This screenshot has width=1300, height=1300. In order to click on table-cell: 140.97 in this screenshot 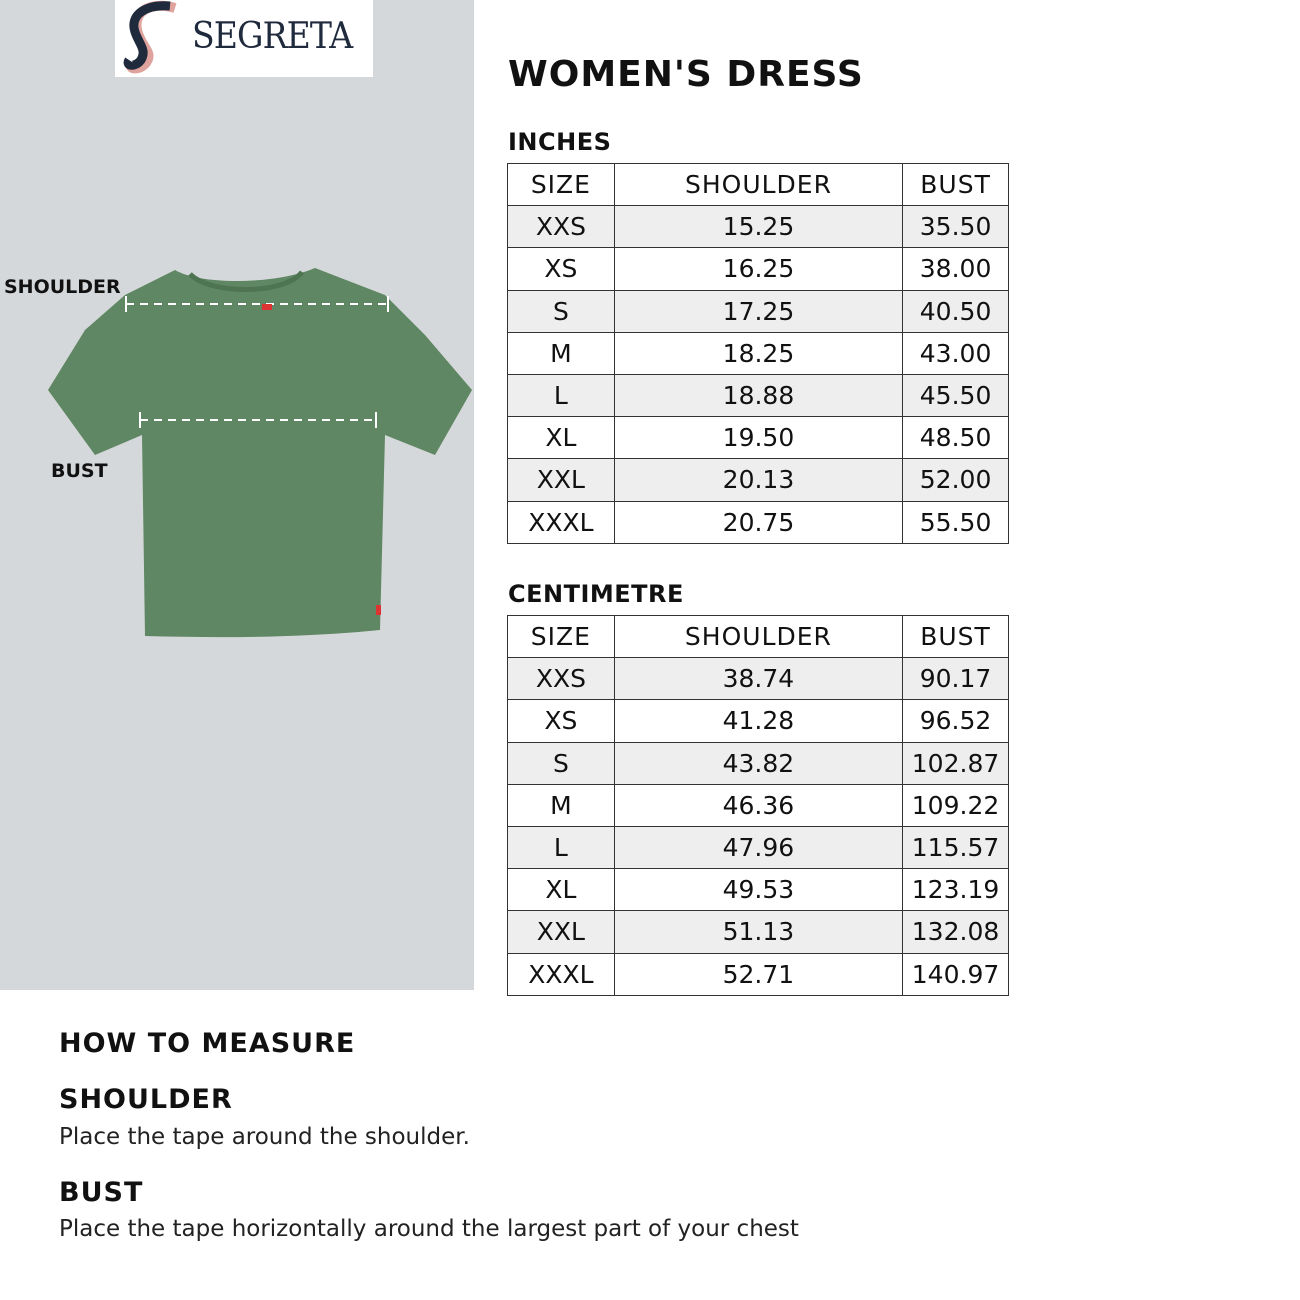, I will do `click(955, 974)`.